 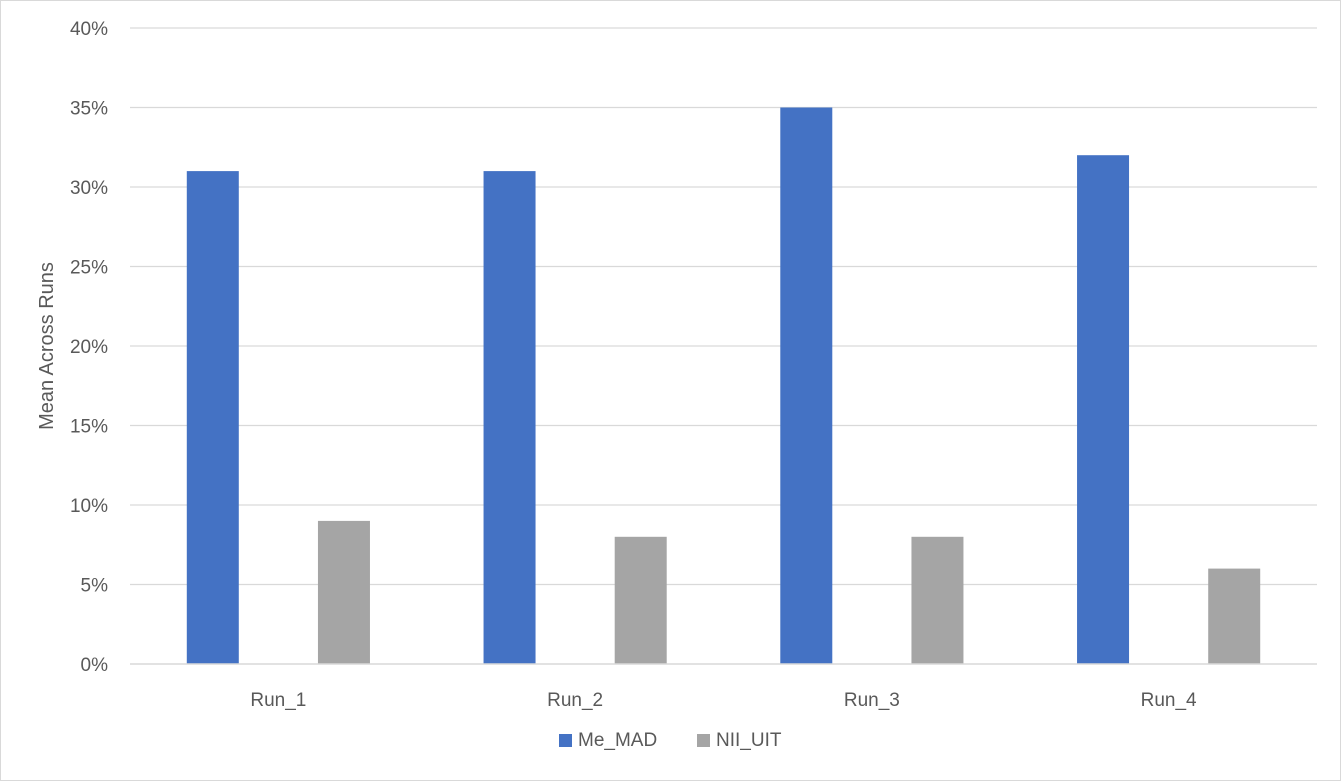 I want to click on x-tick-label: Run_3, so click(x=872, y=700).